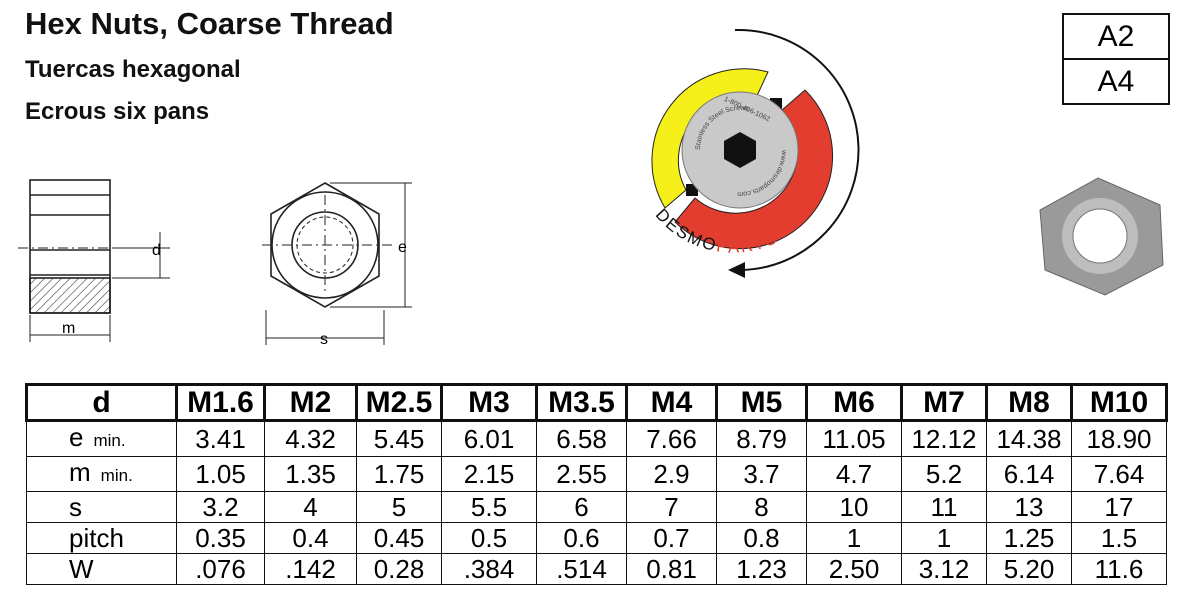  I want to click on label: pitch, so click(96, 538).